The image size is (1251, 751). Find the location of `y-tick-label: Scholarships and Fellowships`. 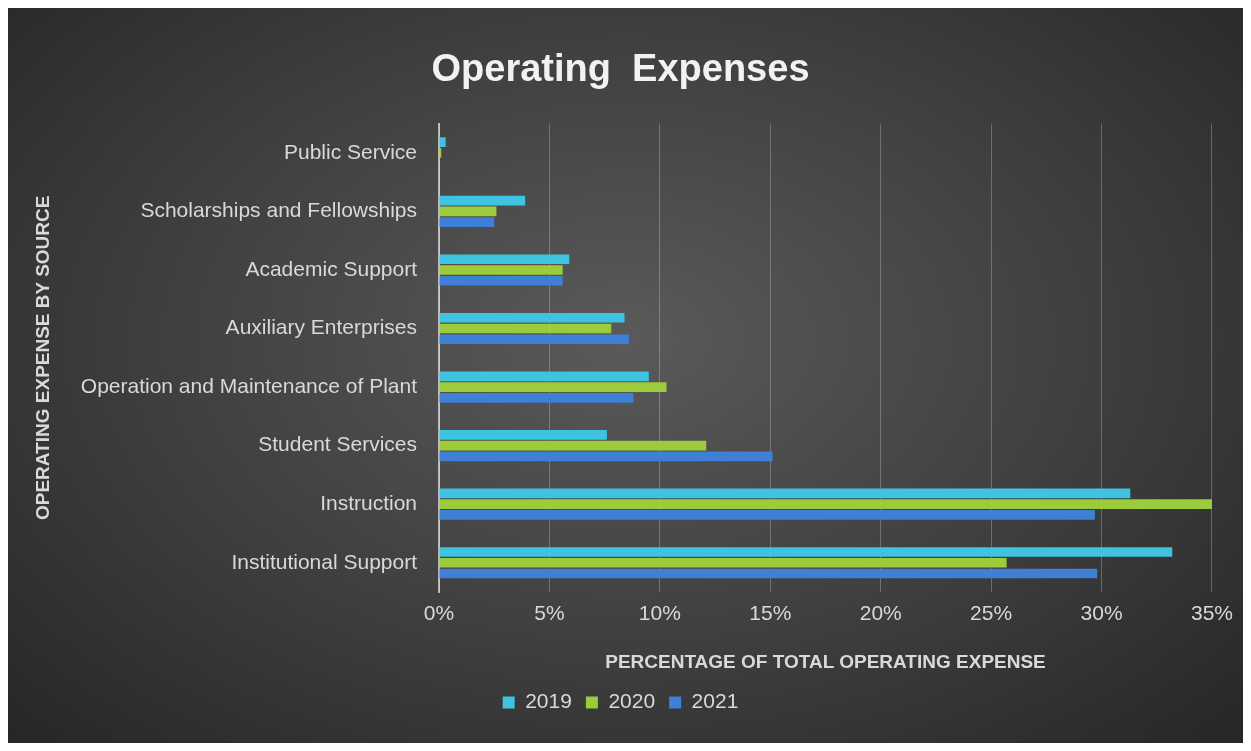

y-tick-label: Scholarships and Fellowships is located at coordinates (279, 210).